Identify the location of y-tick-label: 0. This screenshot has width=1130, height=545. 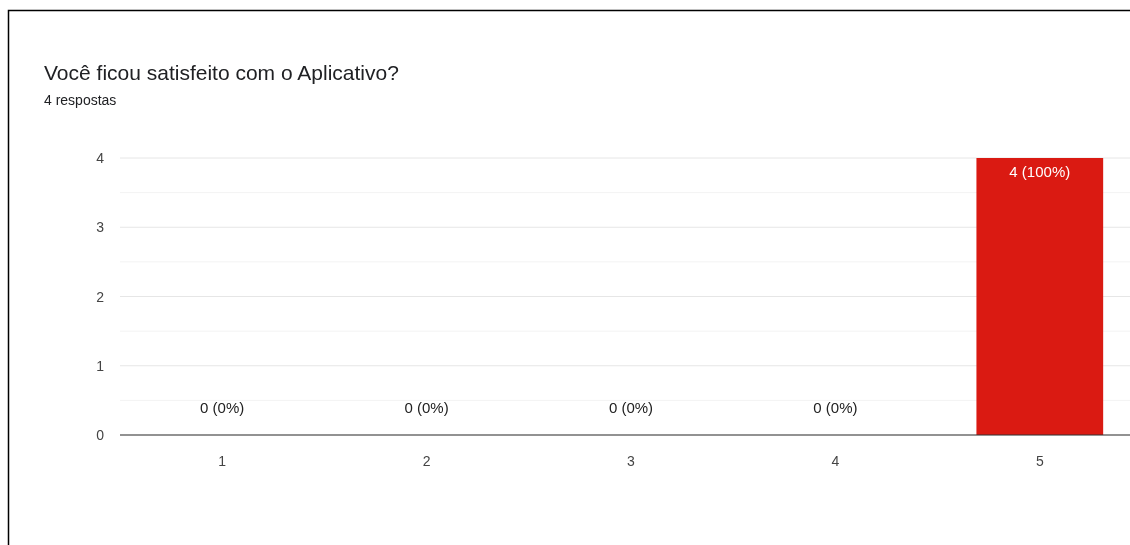
(100, 435).